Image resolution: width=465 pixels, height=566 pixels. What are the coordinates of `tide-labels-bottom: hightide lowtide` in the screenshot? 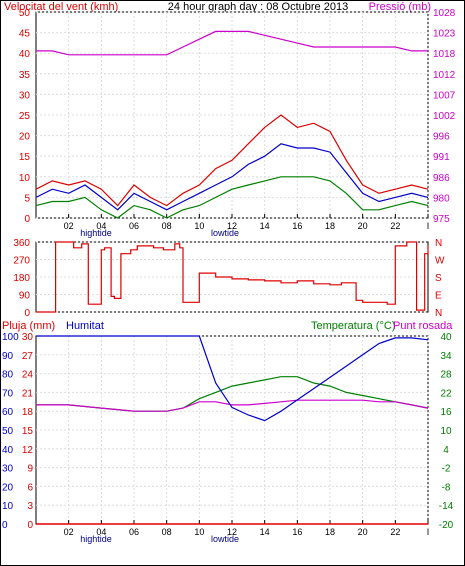 It's located at (159, 539).